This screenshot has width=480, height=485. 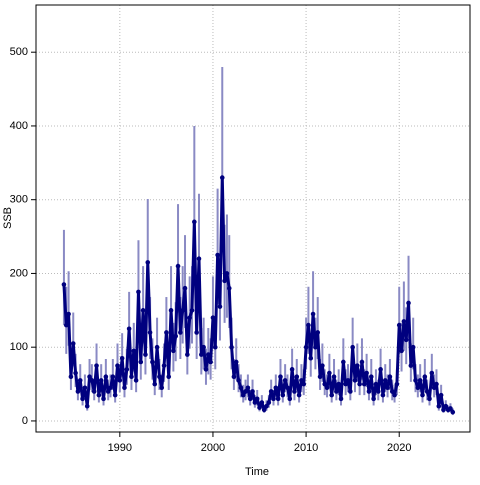 What do you see at coordinates (19, 126) in the screenshot?
I see `y-tick-label: 400` at bounding box center [19, 126].